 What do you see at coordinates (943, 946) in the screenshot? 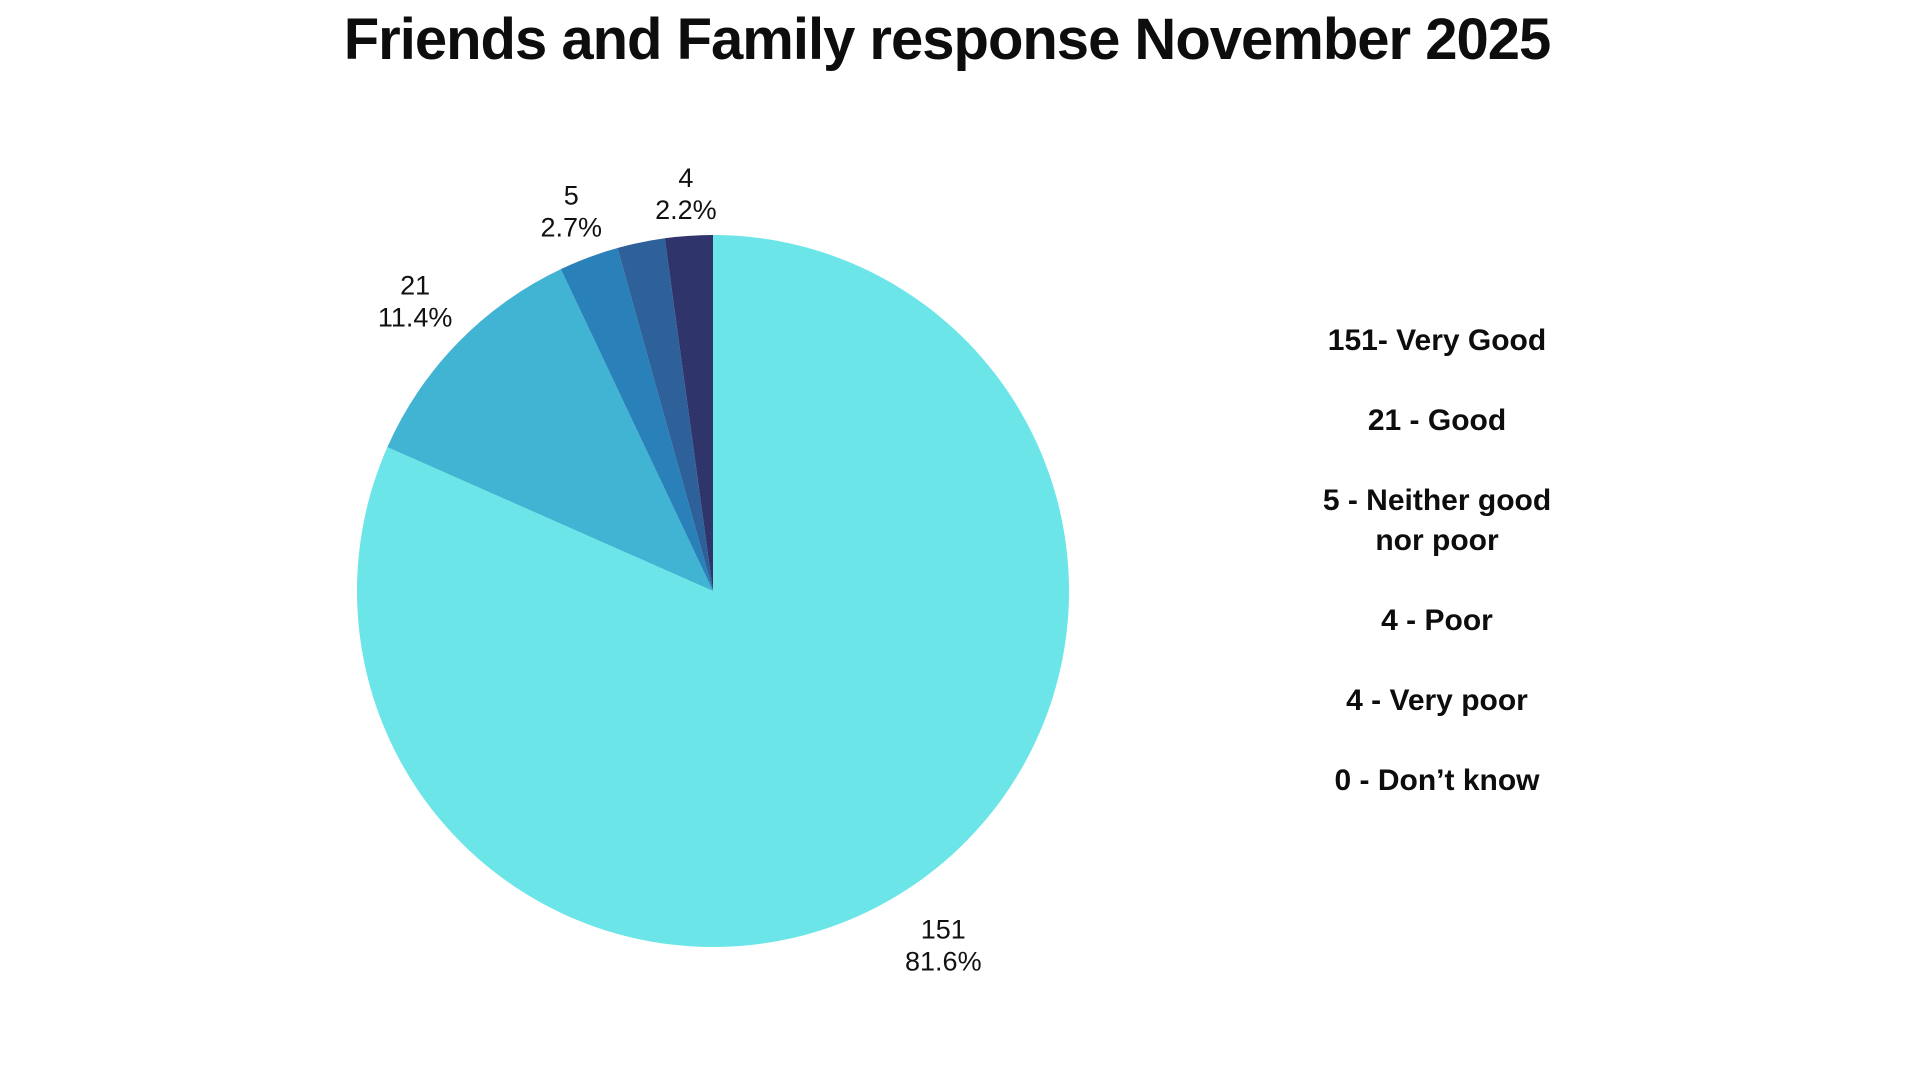
I see `pie-label-very-good: 151 81.6%` at bounding box center [943, 946].